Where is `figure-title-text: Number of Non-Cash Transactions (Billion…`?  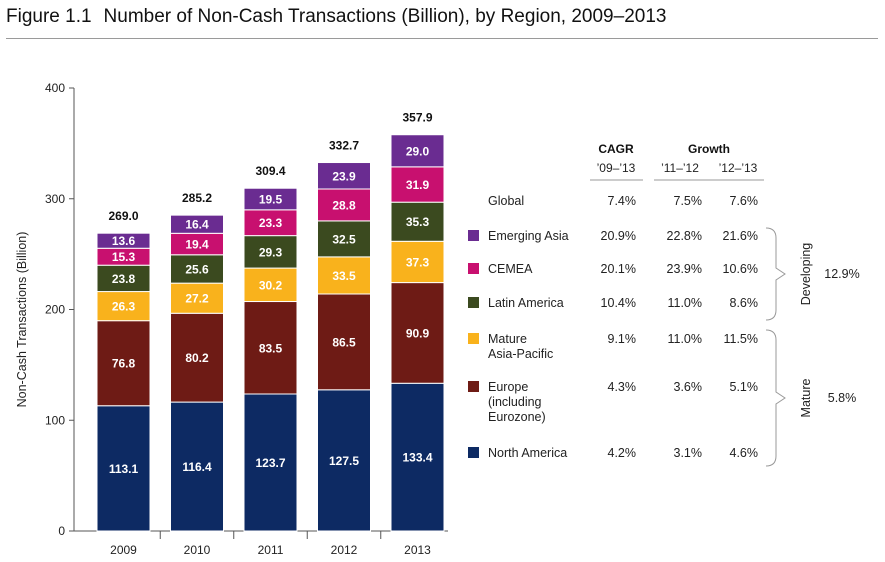 figure-title-text: Number of Non-Cash Transactions (Billion… is located at coordinates (385, 16).